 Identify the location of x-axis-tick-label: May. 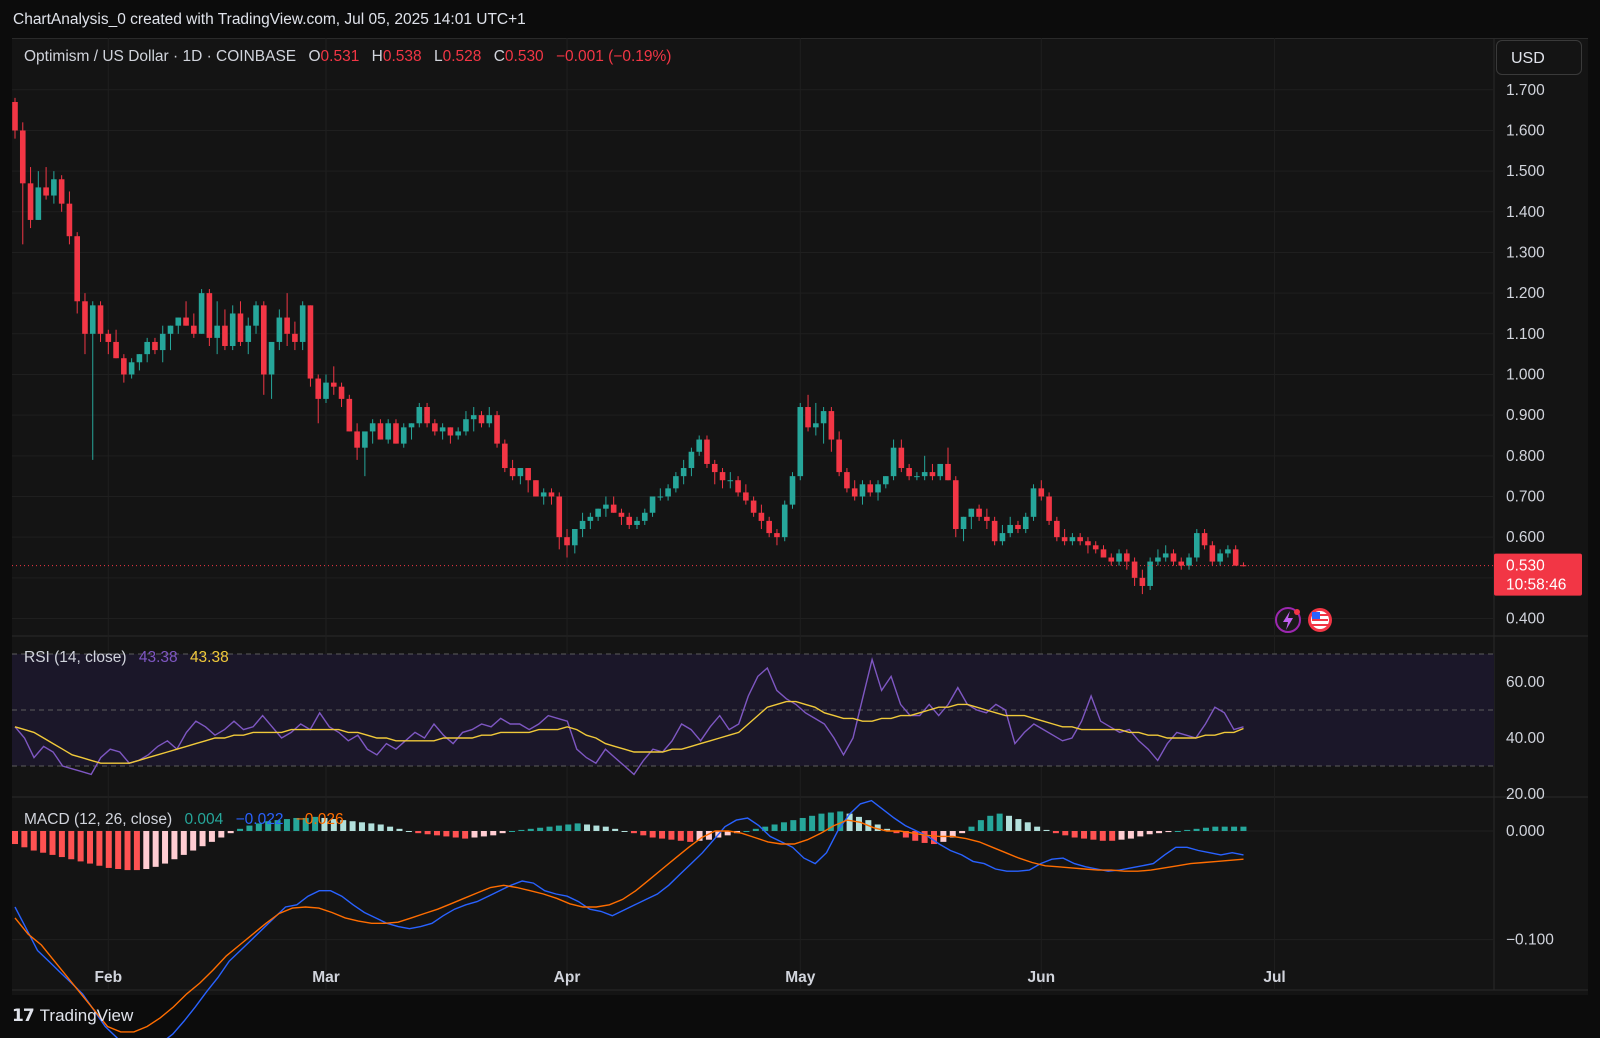
(800, 977).